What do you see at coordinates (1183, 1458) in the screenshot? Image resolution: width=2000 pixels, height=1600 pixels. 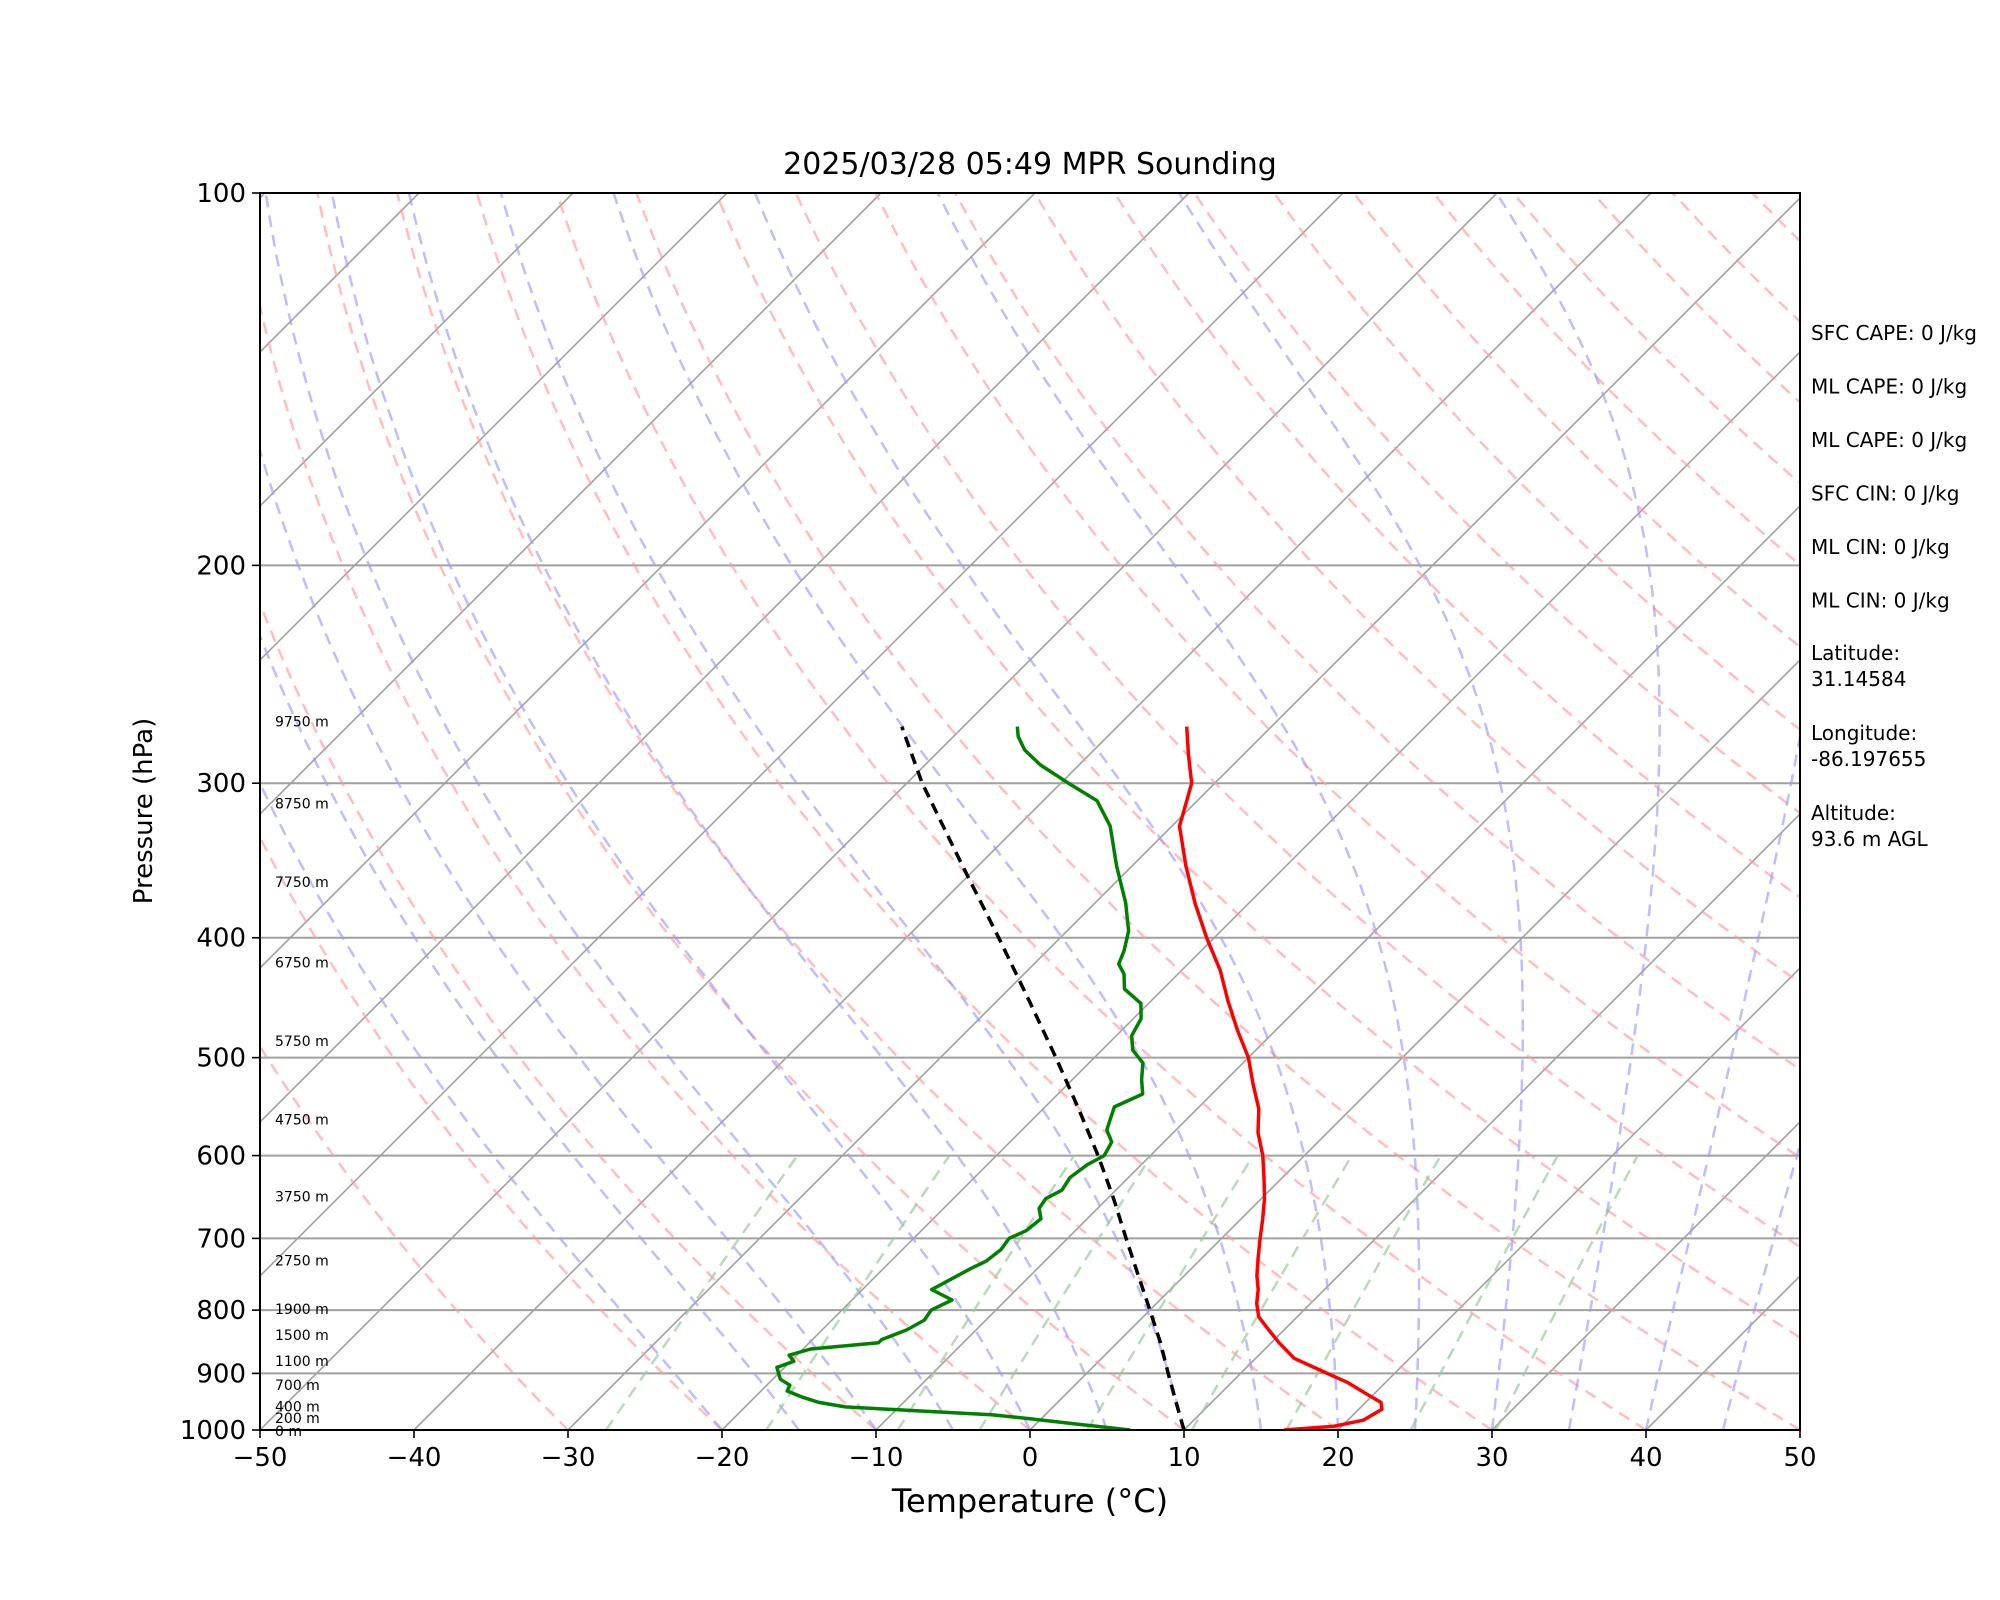 I see `x-tick-label: 10` at bounding box center [1183, 1458].